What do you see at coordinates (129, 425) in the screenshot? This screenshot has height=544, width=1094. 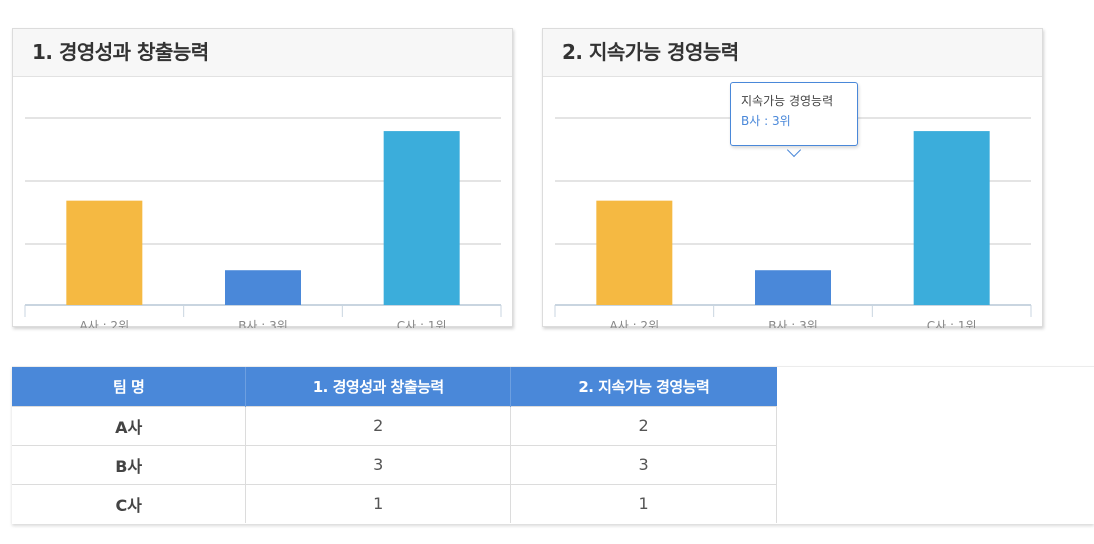 I see `team-cell: A사` at bounding box center [129, 425].